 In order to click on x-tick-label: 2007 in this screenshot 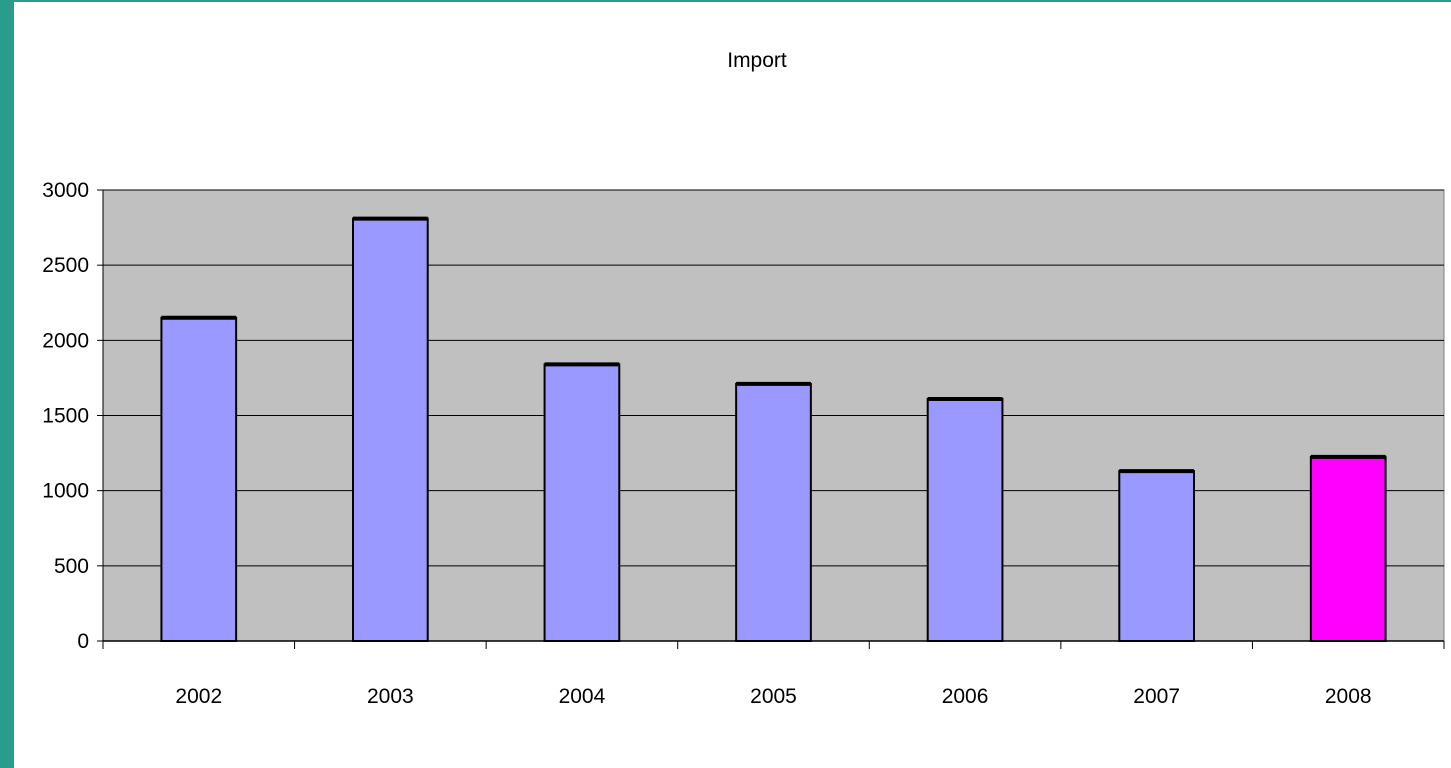, I will do `click(1156, 696)`.